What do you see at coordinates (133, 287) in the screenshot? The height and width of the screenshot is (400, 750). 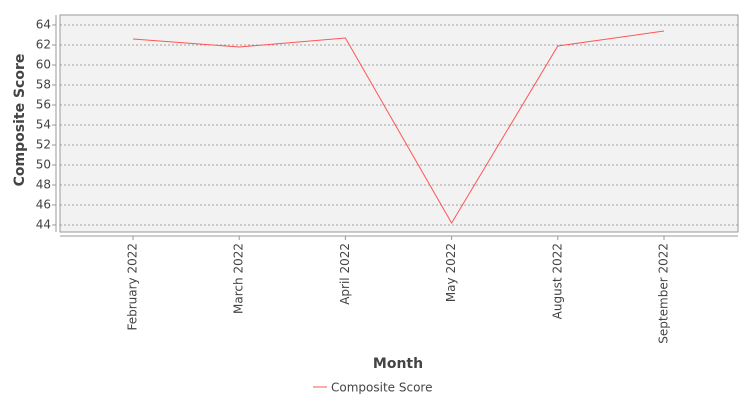 I see `x-tick-label: February 2022` at bounding box center [133, 287].